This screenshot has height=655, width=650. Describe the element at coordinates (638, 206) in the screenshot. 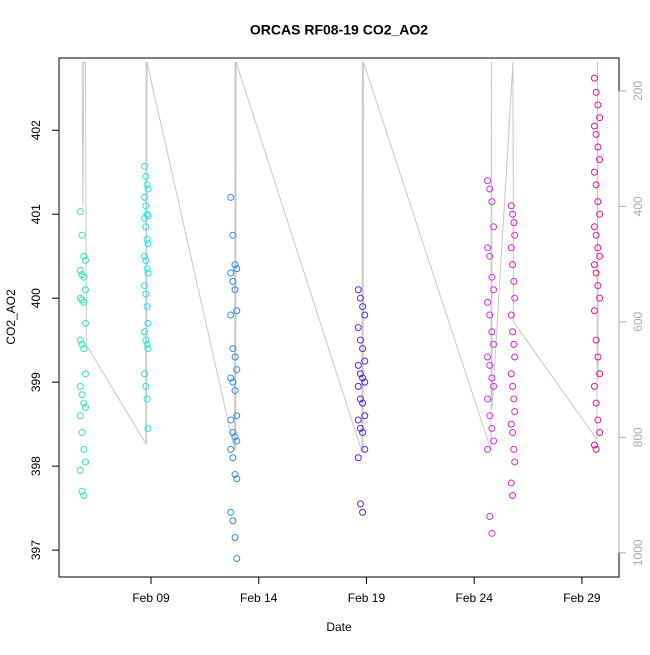

I see `y2-tick-label: 400` at that location.